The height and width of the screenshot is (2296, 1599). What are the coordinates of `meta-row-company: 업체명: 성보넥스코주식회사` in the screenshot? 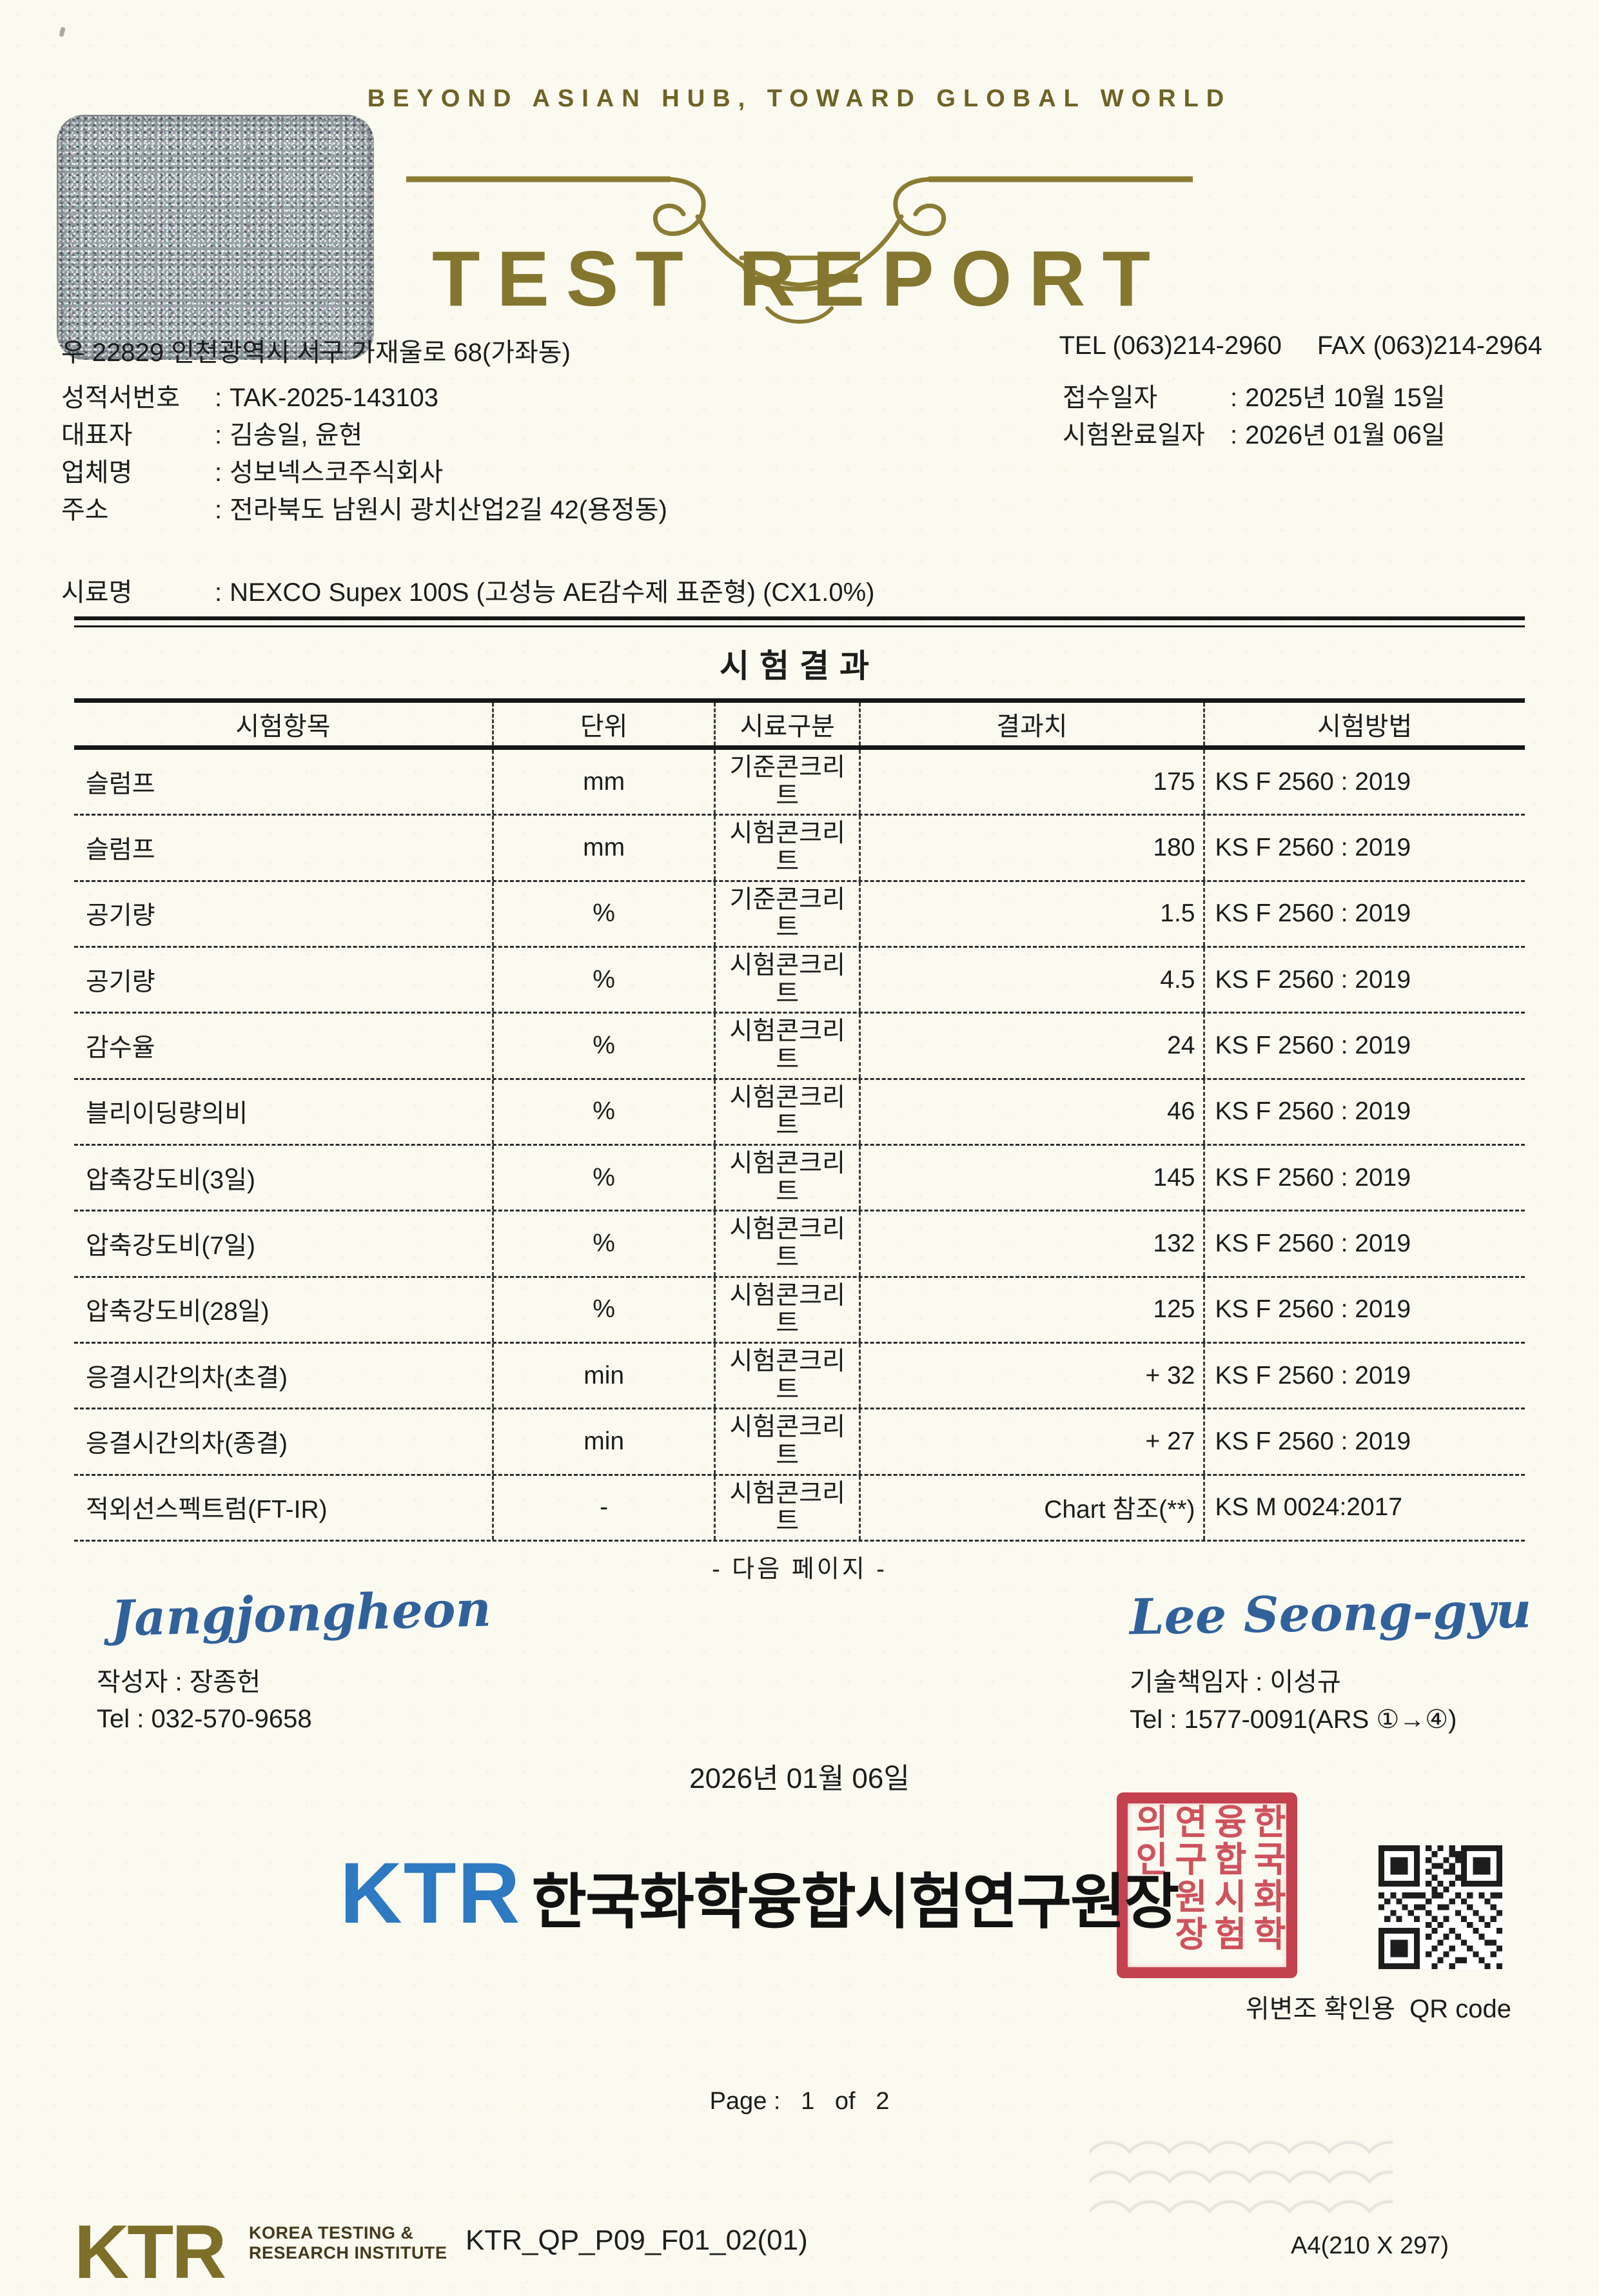 It's located at (364, 472).